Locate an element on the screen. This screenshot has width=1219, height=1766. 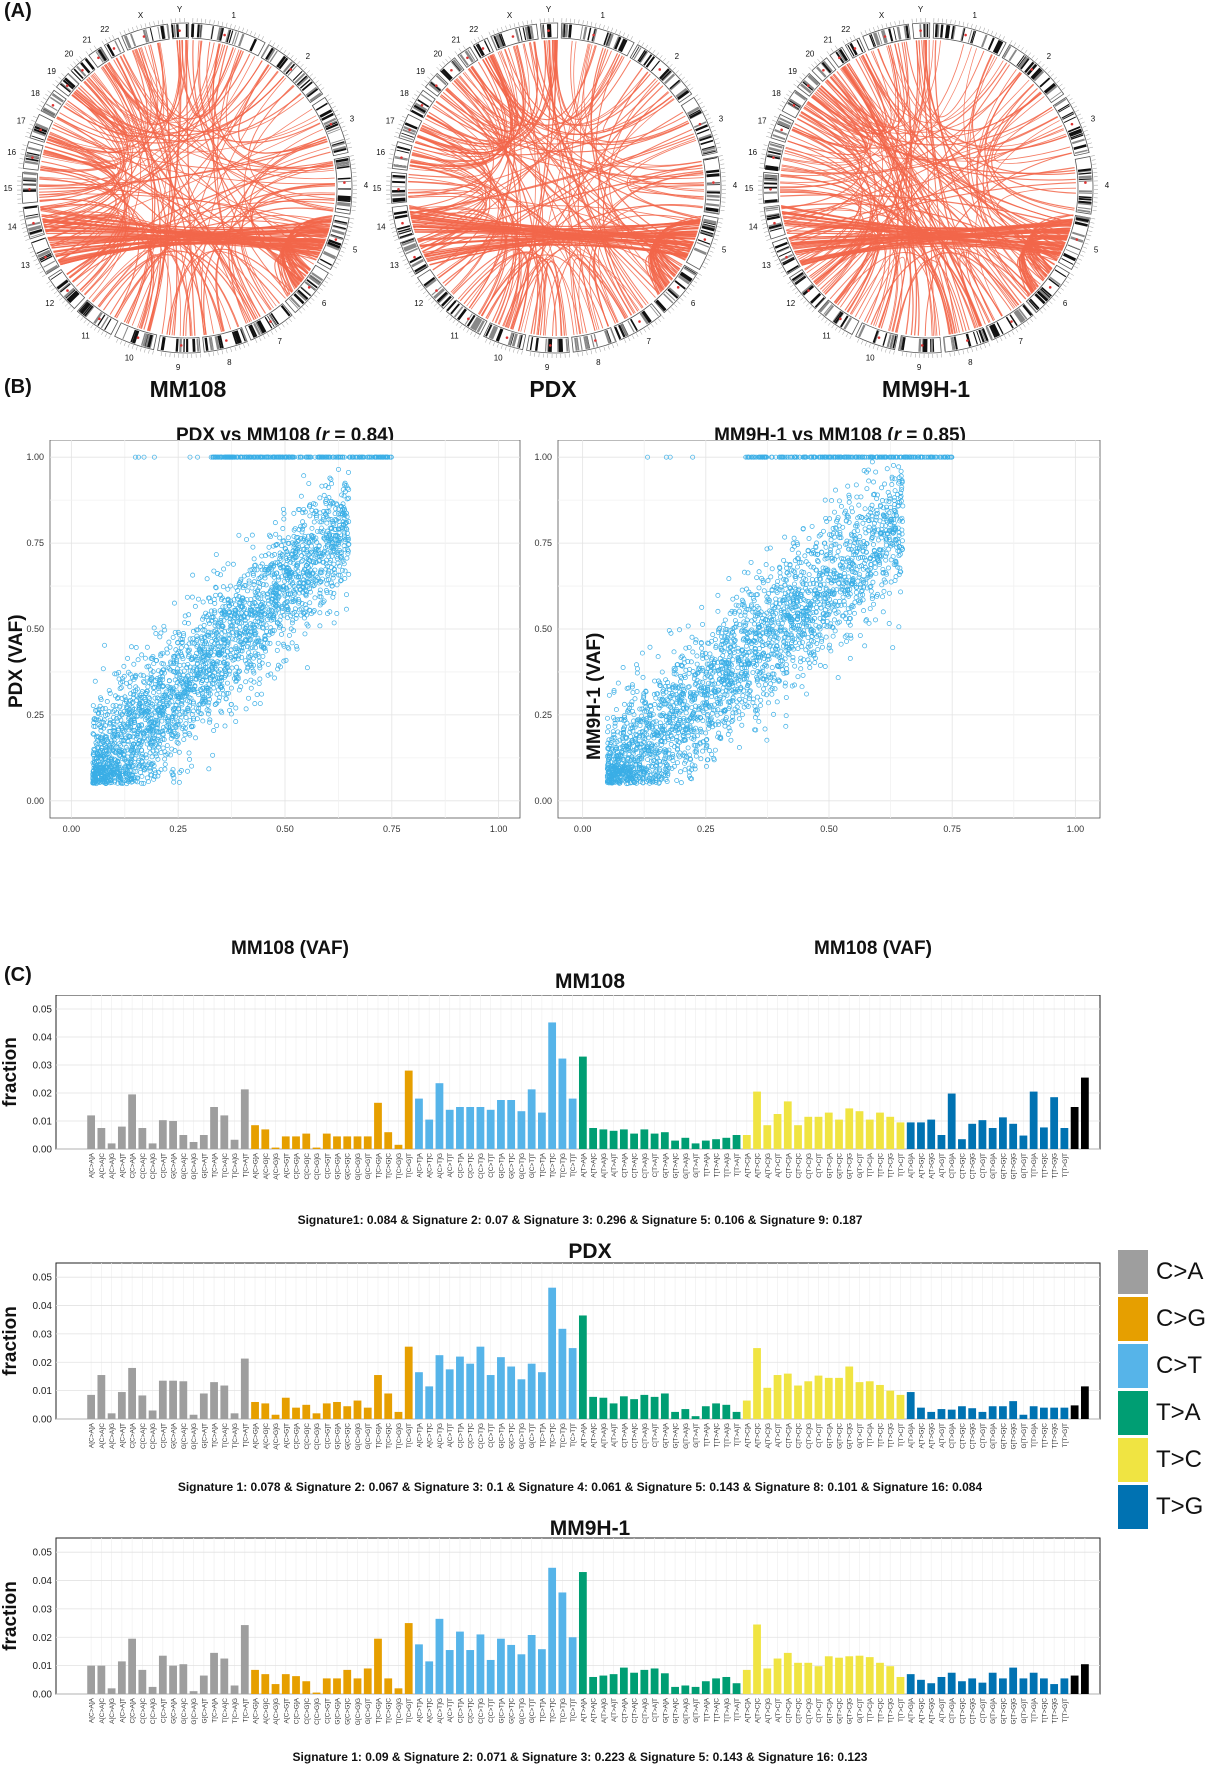
chromosome-label: 17 is located at coordinates (390, 121).